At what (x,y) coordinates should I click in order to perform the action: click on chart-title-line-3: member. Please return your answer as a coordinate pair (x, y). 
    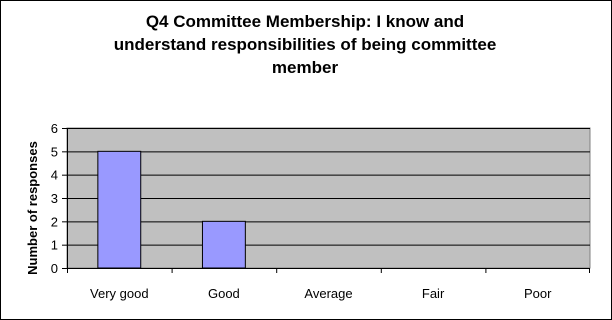
    Looking at the image, I should click on (305, 67).